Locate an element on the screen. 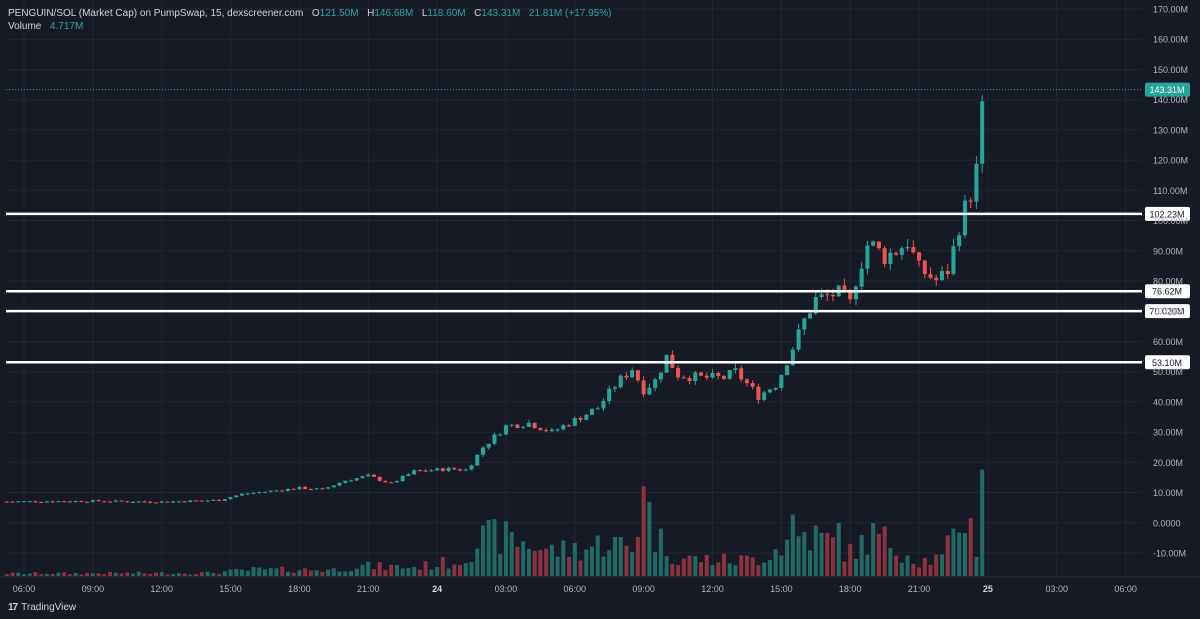  legend-volume-label: Volume is located at coordinates (25, 26).